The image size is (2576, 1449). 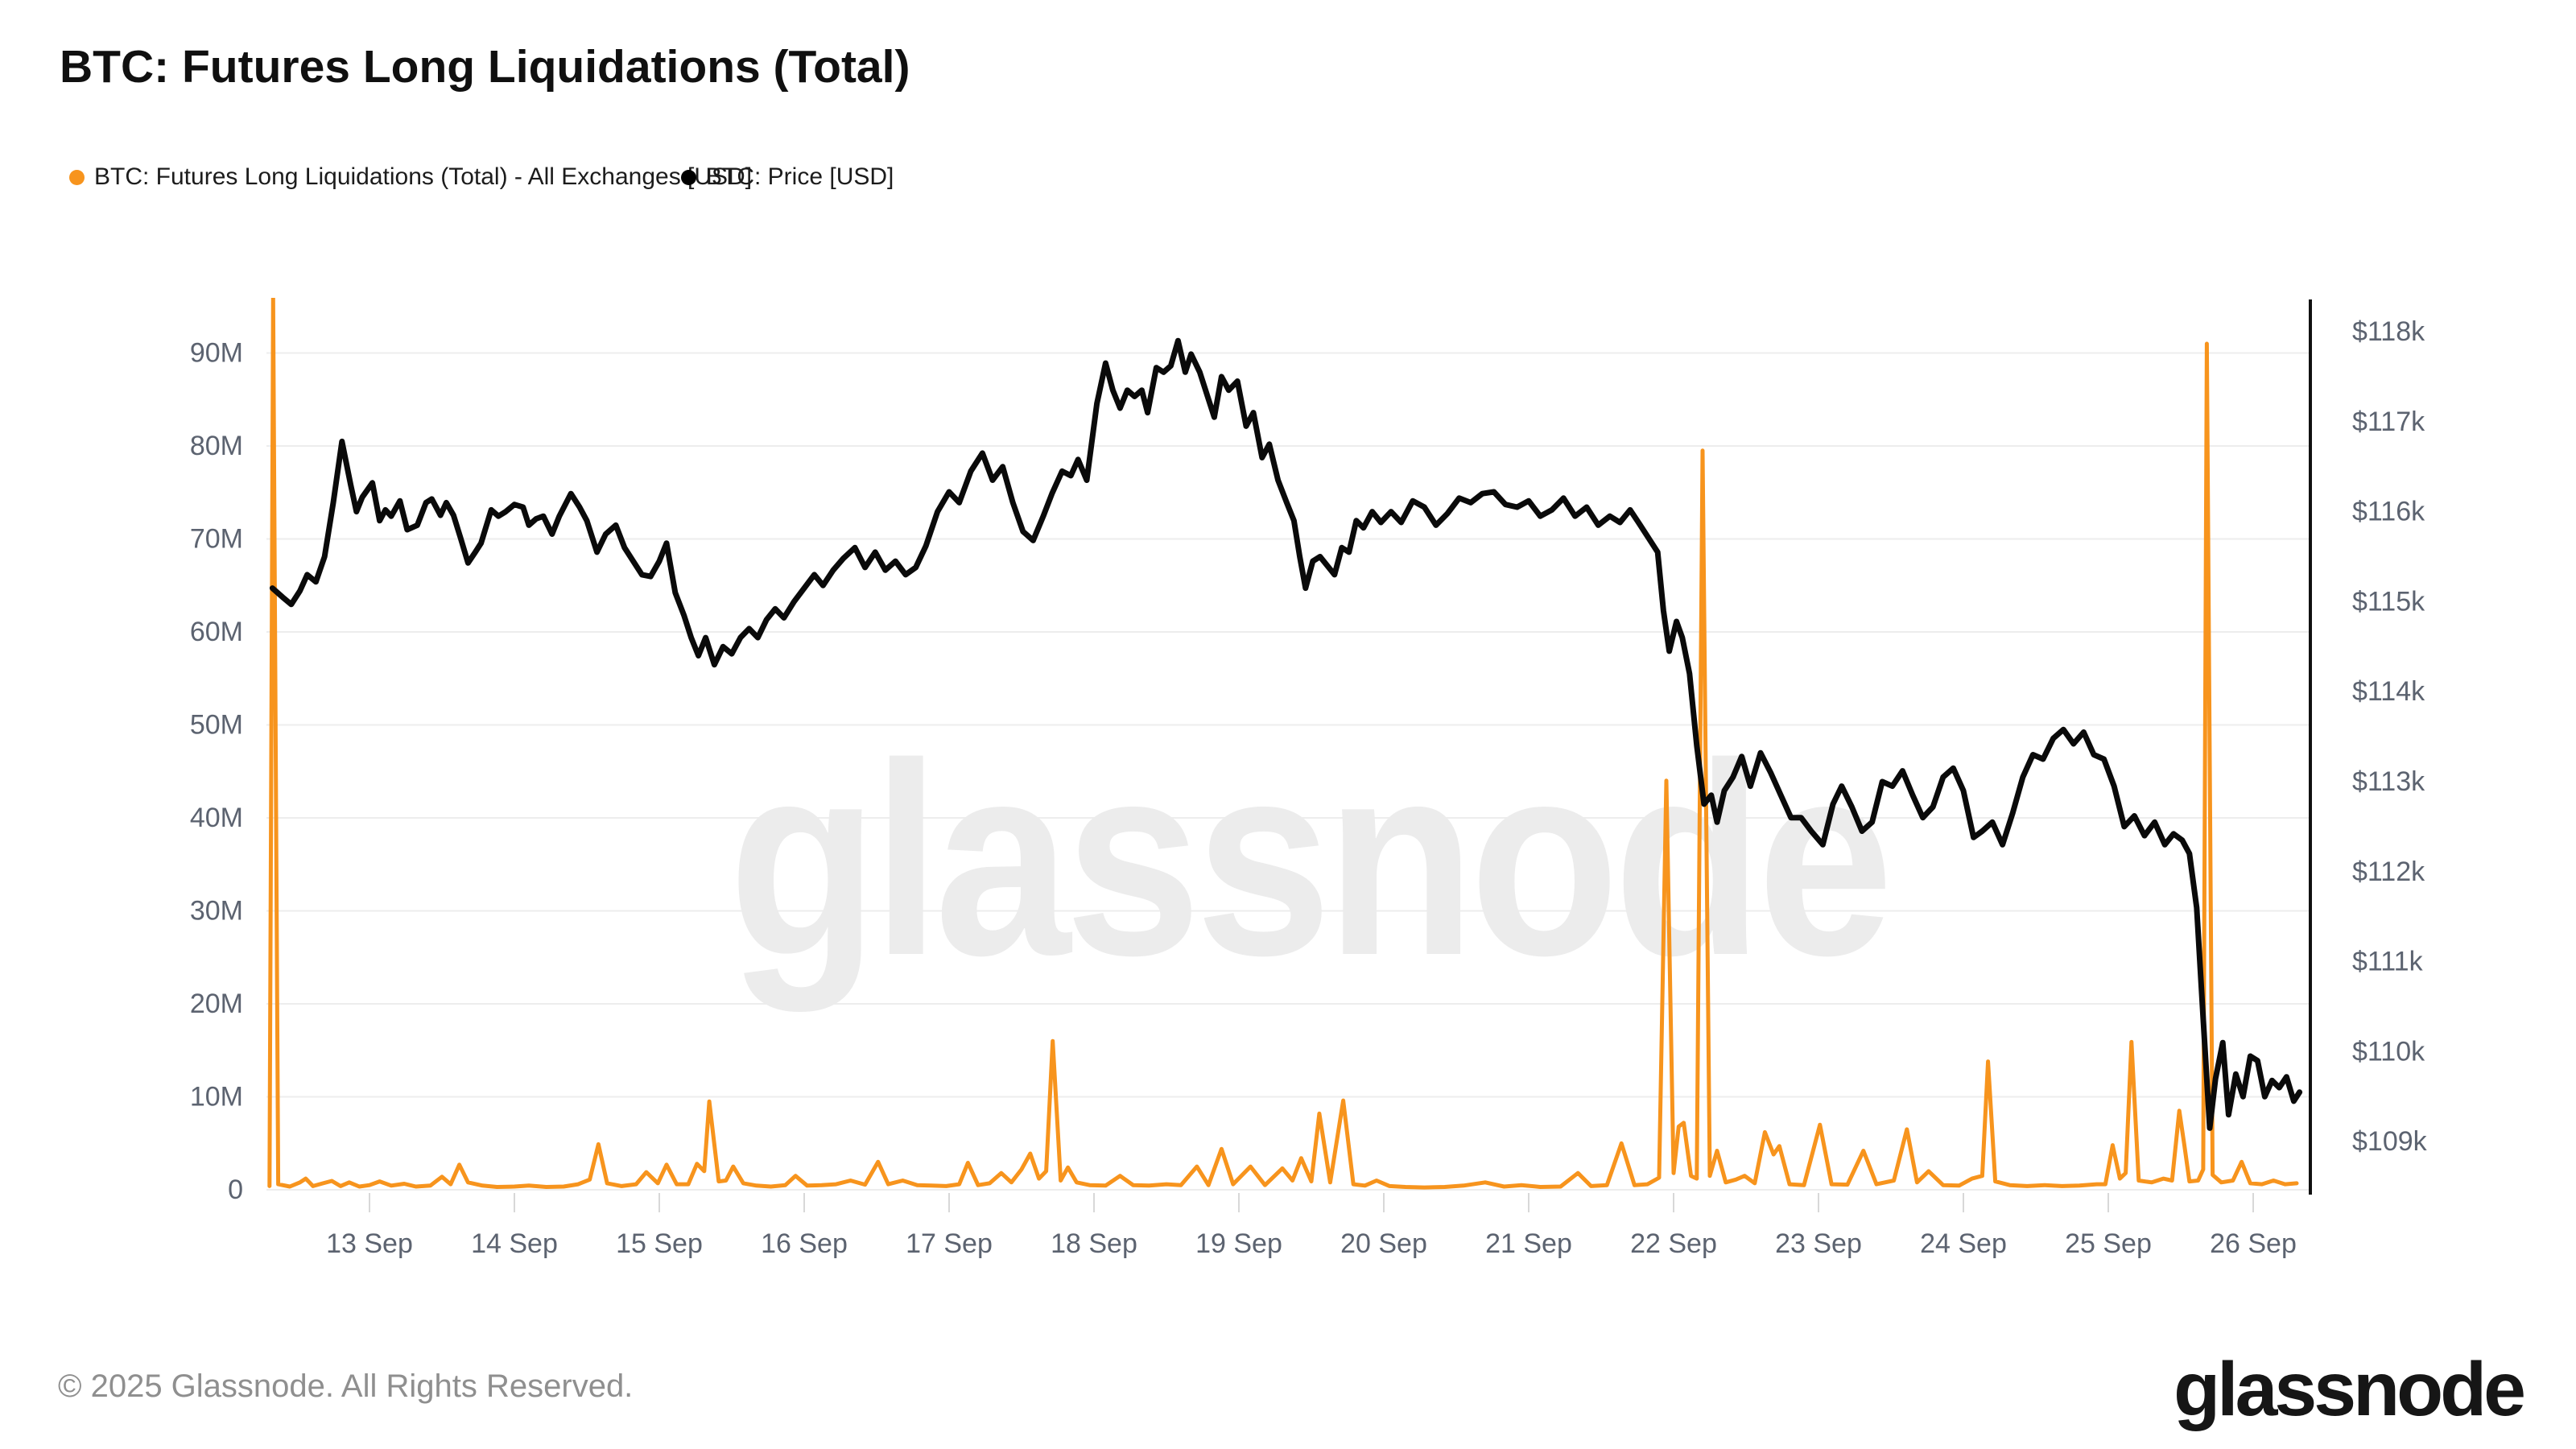 What do you see at coordinates (216, 539) in the screenshot?
I see `left-axis-label-70M: 70M` at bounding box center [216, 539].